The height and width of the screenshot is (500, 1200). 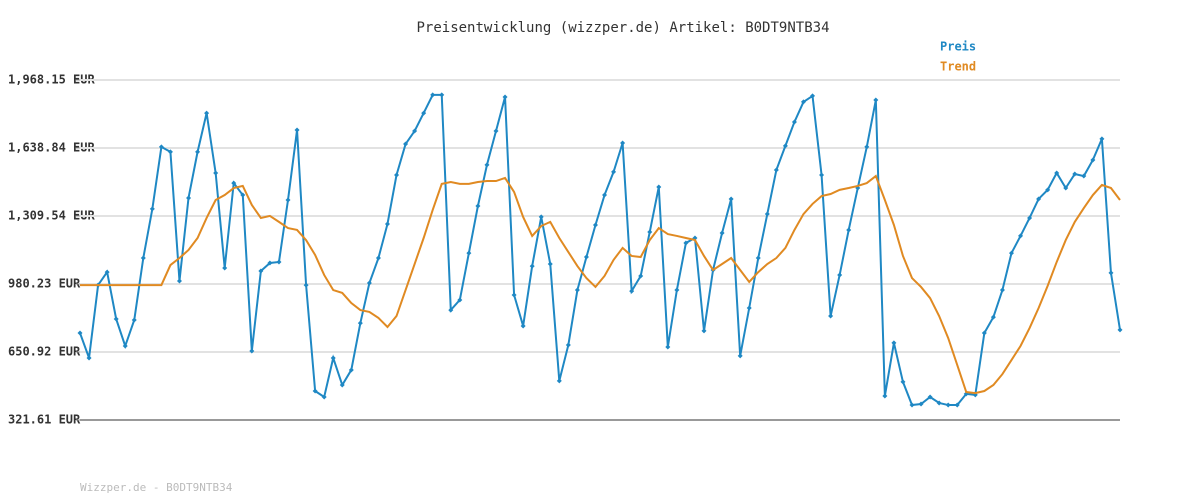 What do you see at coordinates (44, 283) in the screenshot?
I see `y-tick-label: 980.23 EUR` at bounding box center [44, 283].